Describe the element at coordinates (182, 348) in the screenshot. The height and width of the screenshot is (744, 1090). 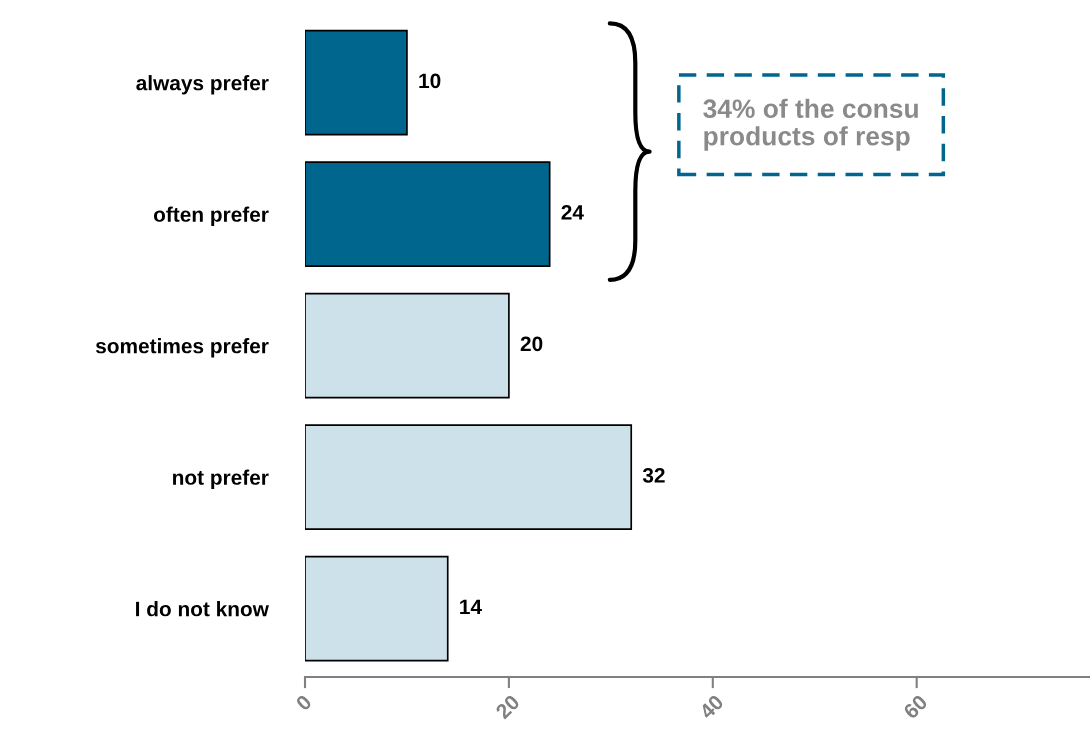
I see `y-tick-label: sometimes prefer` at that location.